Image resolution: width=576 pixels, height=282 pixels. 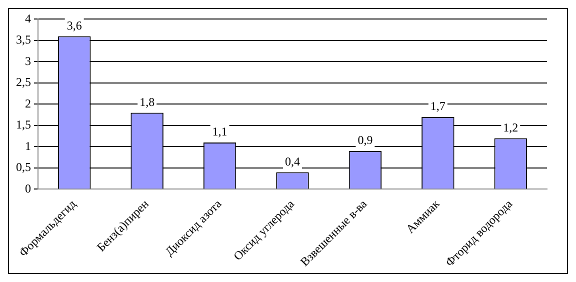 I want to click on y-tick-label: 0, so click(x=28, y=188).